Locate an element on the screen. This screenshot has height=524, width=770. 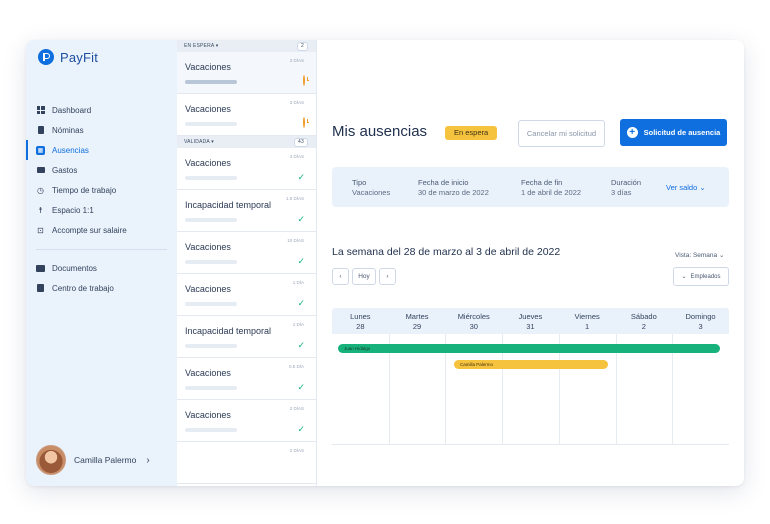
avatar is located at coordinates (51, 460).